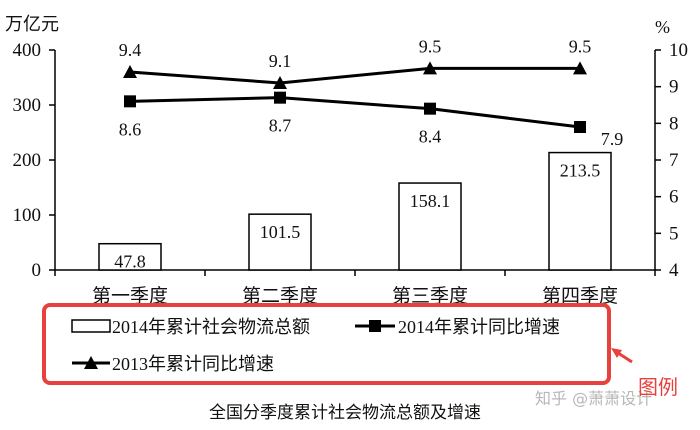  I want to click on bar-value-label: 213.5, so click(580, 171).